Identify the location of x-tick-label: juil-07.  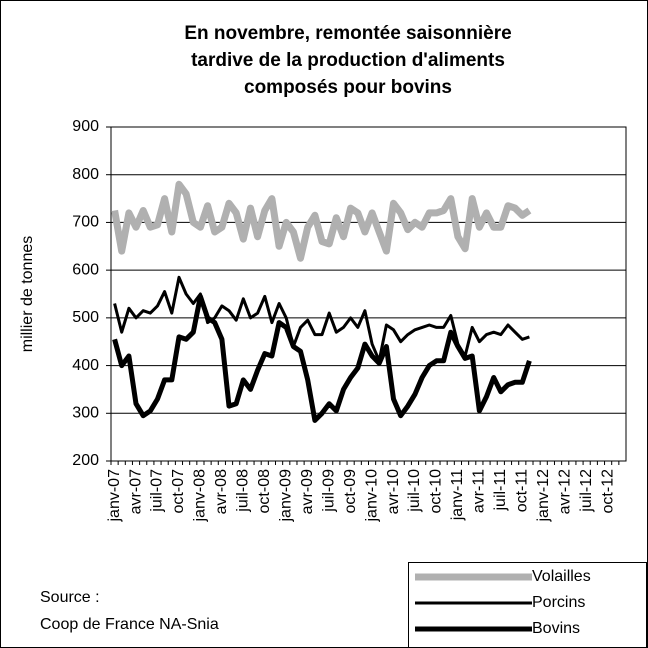
(157, 491).